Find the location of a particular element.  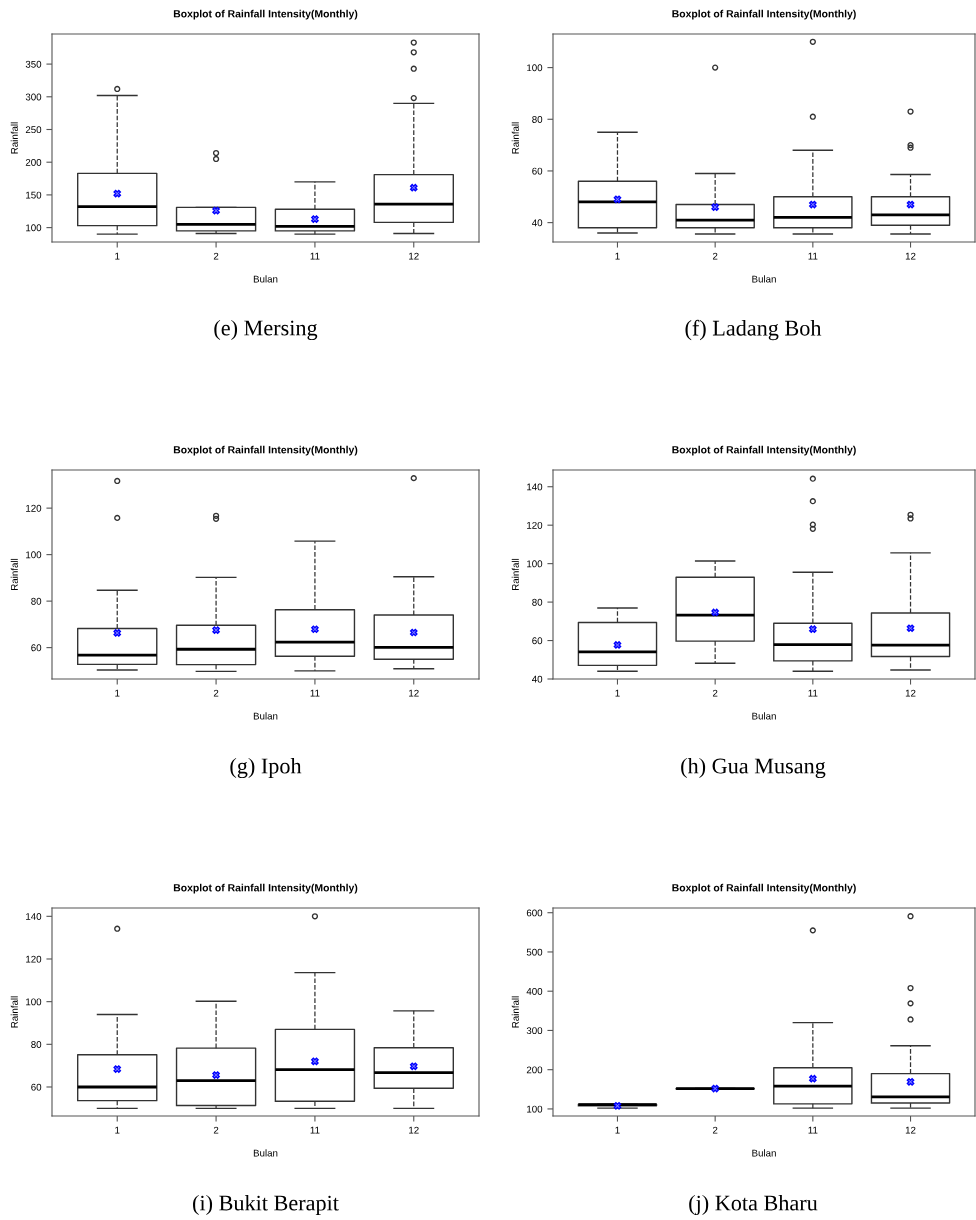

y-tick-label: 350 is located at coordinates (33, 64).